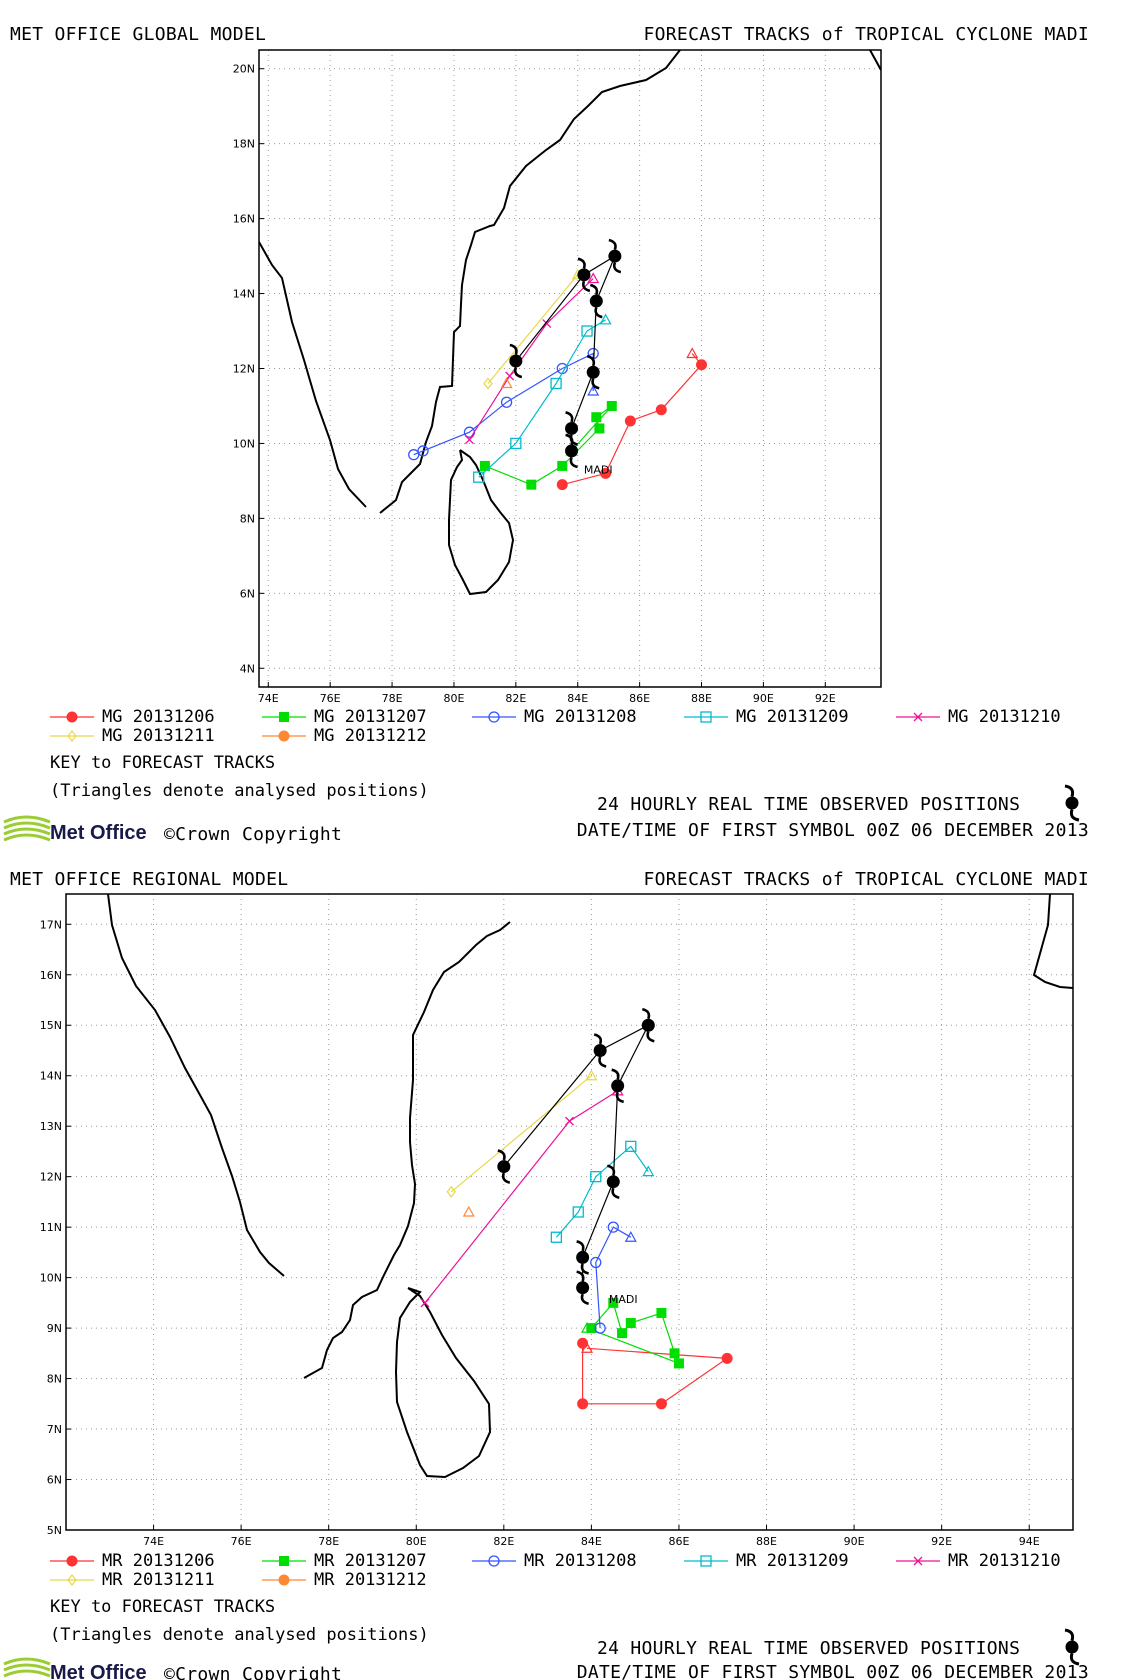  Describe the element at coordinates (866, 879) in the screenshot. I see `chart-title: FORECAST TRACKS of TROPICAL CYCLONE MADI` at that location.